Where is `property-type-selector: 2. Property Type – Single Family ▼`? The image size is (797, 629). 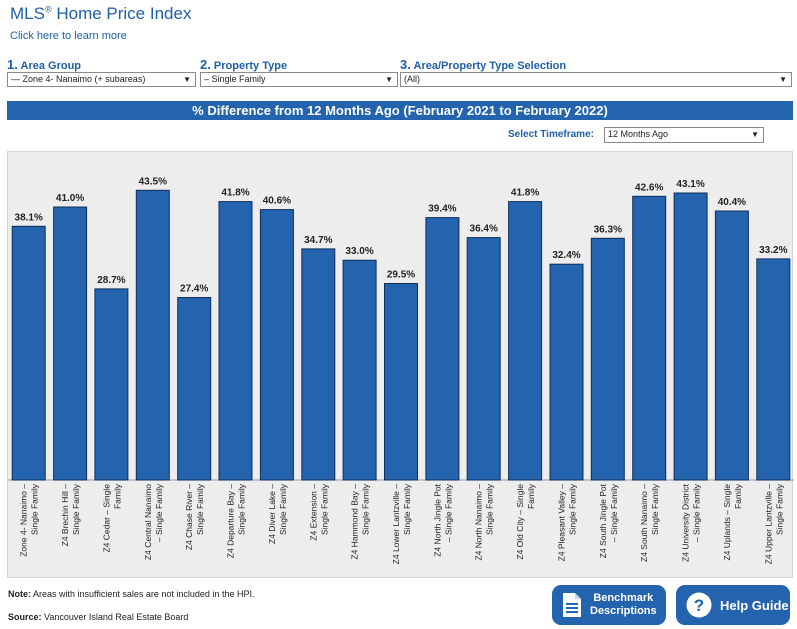 property-type-selector: 2. Property Type – Single Family ▼ is located at coordinates (299, 72).